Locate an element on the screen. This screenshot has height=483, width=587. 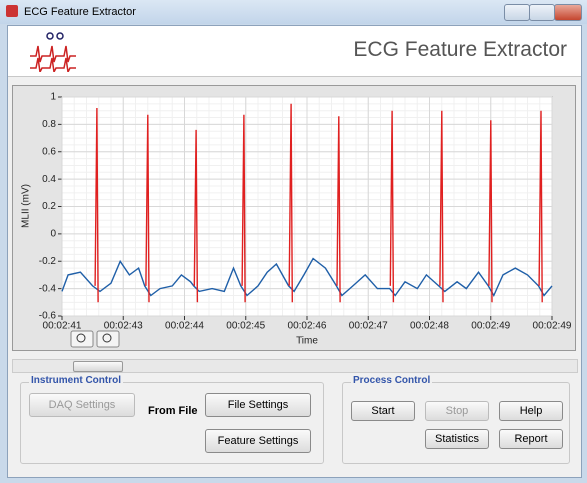
scroll-thumb is located at coordinates (98, 366).